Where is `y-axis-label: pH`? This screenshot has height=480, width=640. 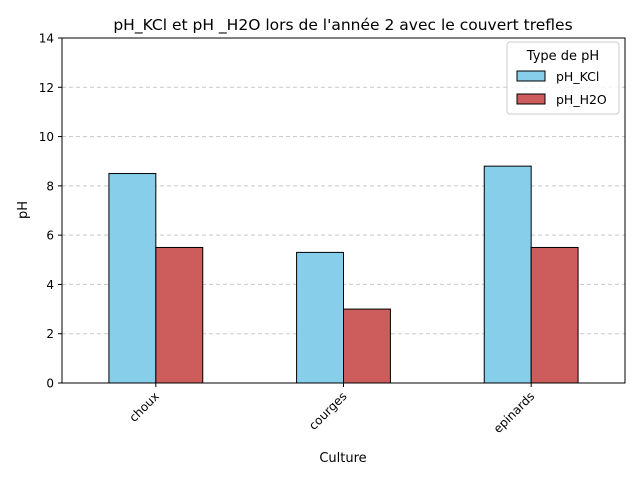 y-axis-label: pH is located at coordinates (23, 210).